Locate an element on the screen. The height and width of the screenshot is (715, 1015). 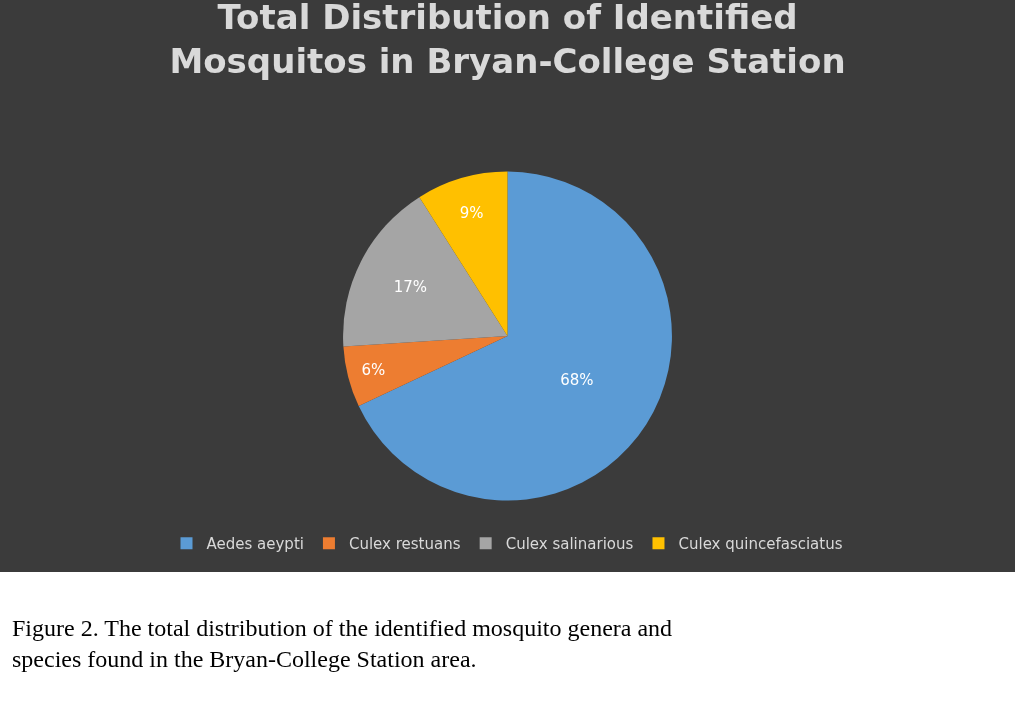
legend-label: Culex quincefasciatus is located at coordinates (760, 544).